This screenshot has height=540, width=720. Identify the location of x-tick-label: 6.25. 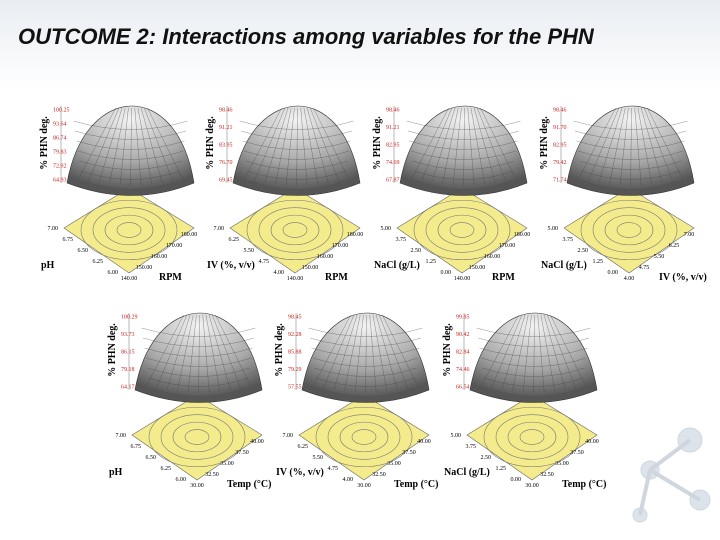
(234, 240).